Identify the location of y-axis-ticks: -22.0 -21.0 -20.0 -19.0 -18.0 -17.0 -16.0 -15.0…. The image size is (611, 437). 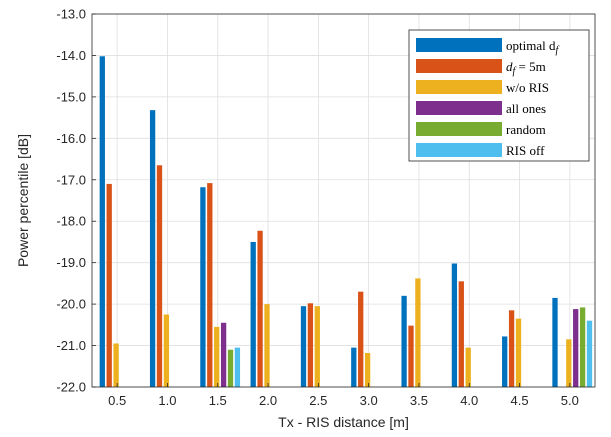
(76, 201).